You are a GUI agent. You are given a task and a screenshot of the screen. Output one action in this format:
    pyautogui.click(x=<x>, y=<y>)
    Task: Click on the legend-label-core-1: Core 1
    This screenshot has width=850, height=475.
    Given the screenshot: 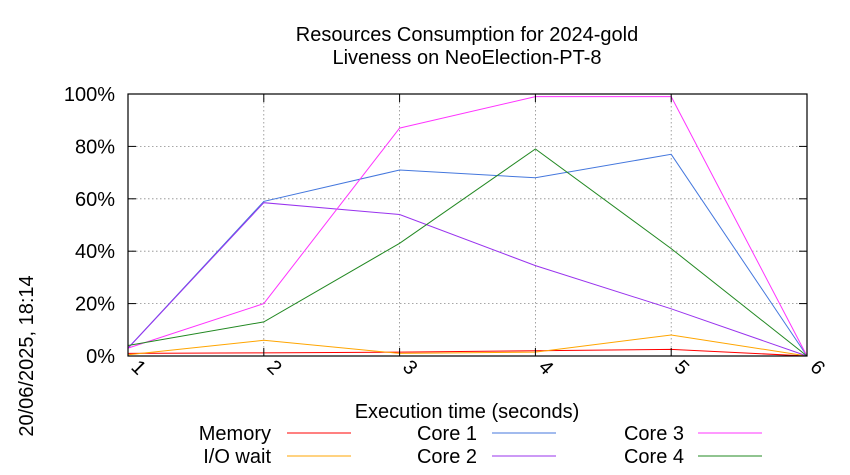 What is the action you would take?
    pyautogui.click(x=447, y=434)
    